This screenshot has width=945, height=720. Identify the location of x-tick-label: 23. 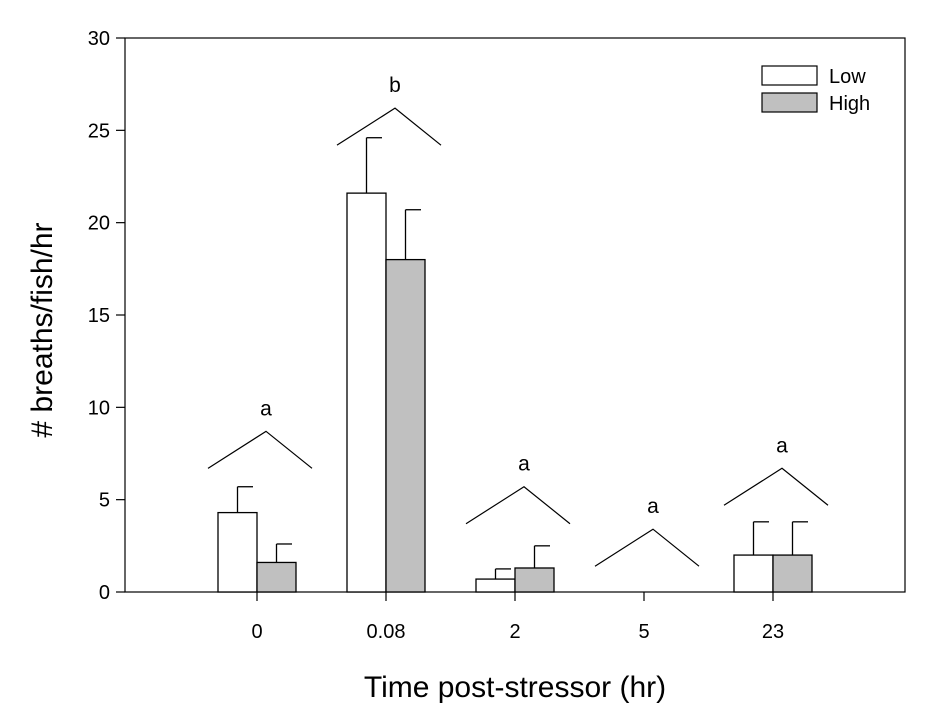
(773, 632).